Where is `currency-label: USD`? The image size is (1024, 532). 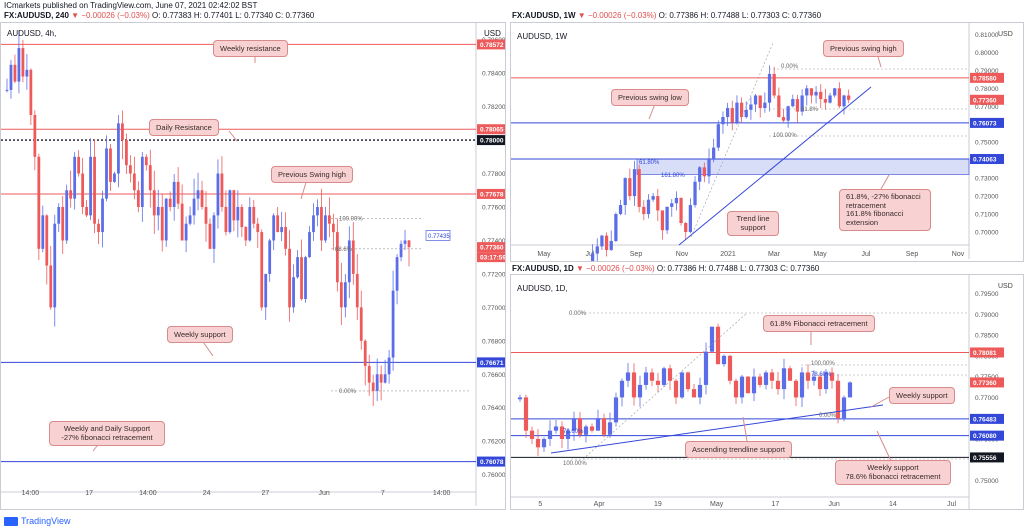 currency-label: USD is located at coordinates (1005, 34).